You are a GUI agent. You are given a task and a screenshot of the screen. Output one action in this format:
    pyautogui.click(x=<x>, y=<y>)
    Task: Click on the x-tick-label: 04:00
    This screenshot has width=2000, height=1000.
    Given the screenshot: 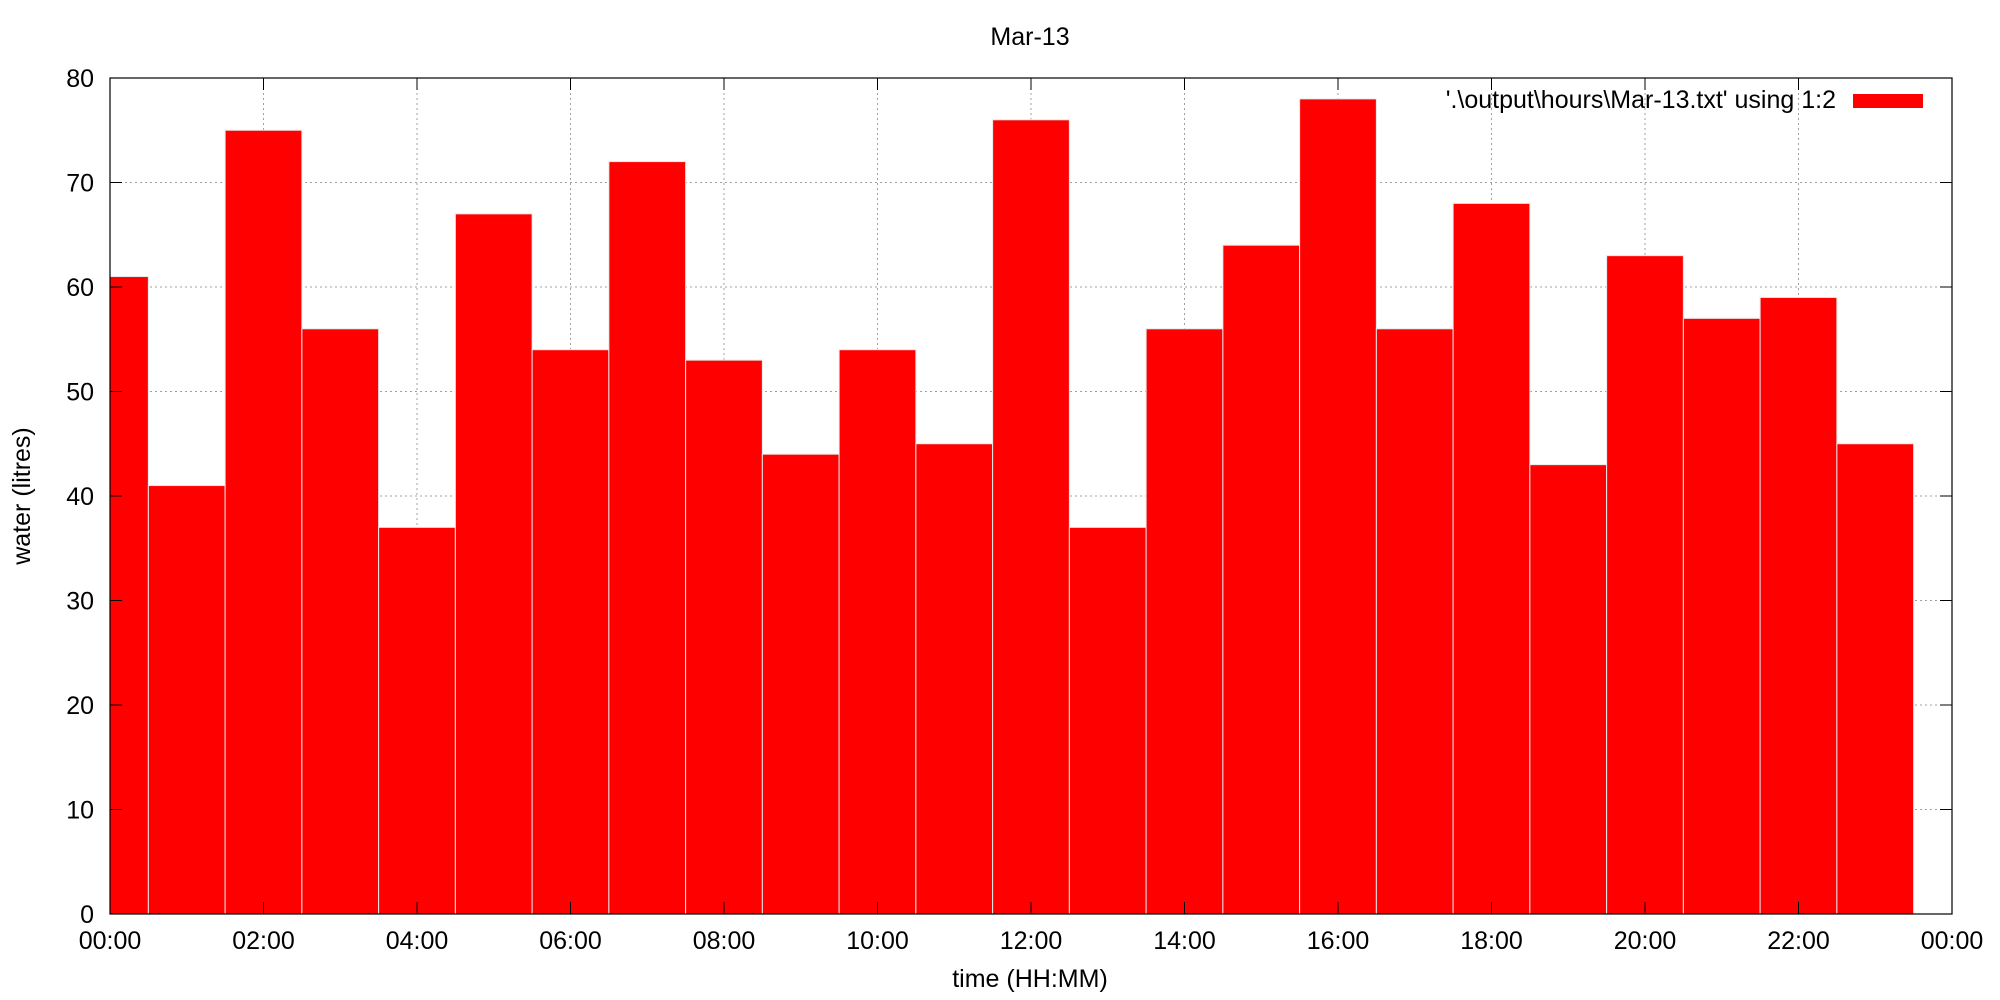 What is the action you would take?
    pyautogui.click(x=417, y=941)
    